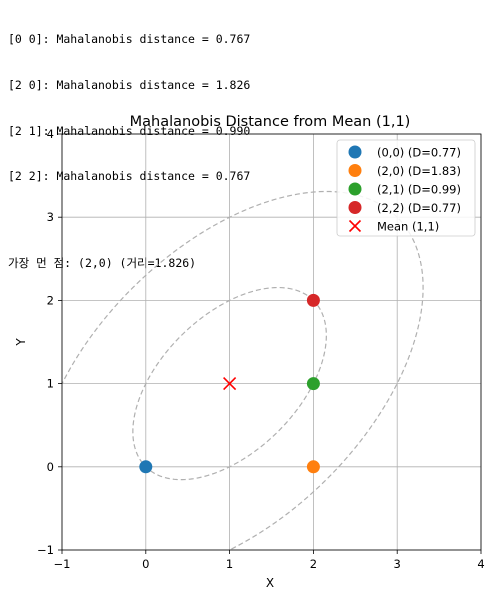  What do you see at coordinates (50, 300) in the screenshot?
I see `y-tick-label: 2` at bounding box center [50, 300].